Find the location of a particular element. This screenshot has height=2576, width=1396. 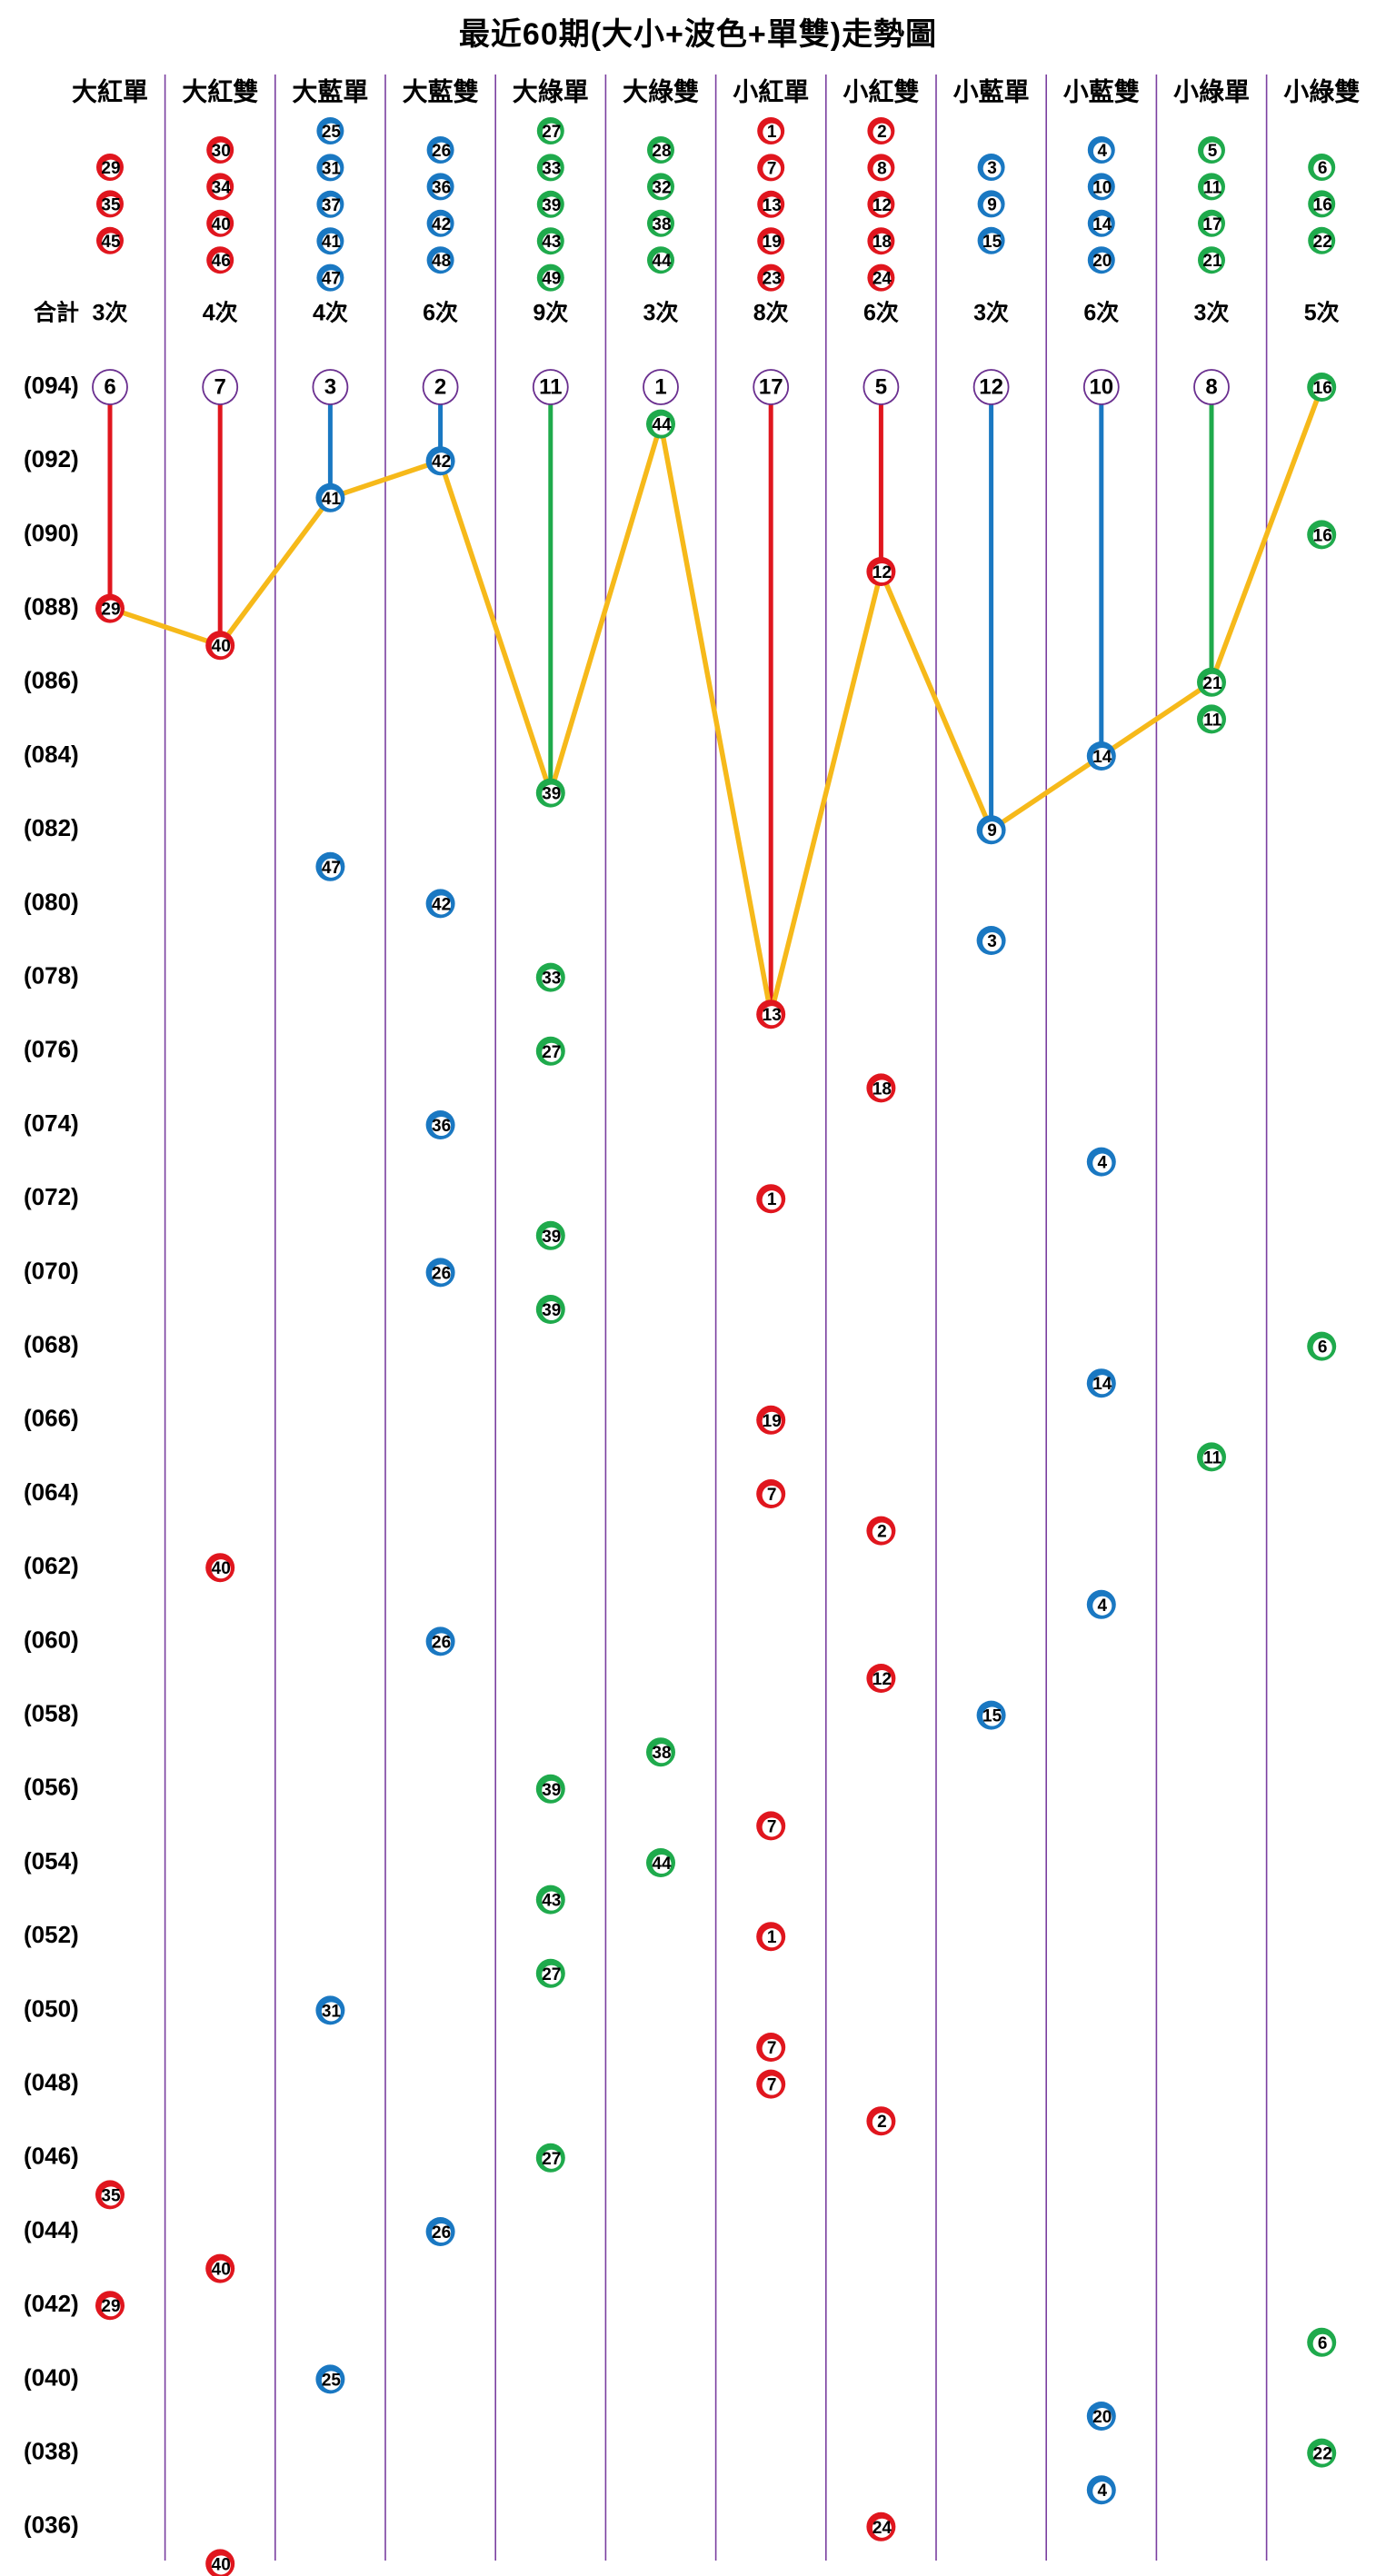

pool-number-ball: 48 is located at coordinates (440, 260).